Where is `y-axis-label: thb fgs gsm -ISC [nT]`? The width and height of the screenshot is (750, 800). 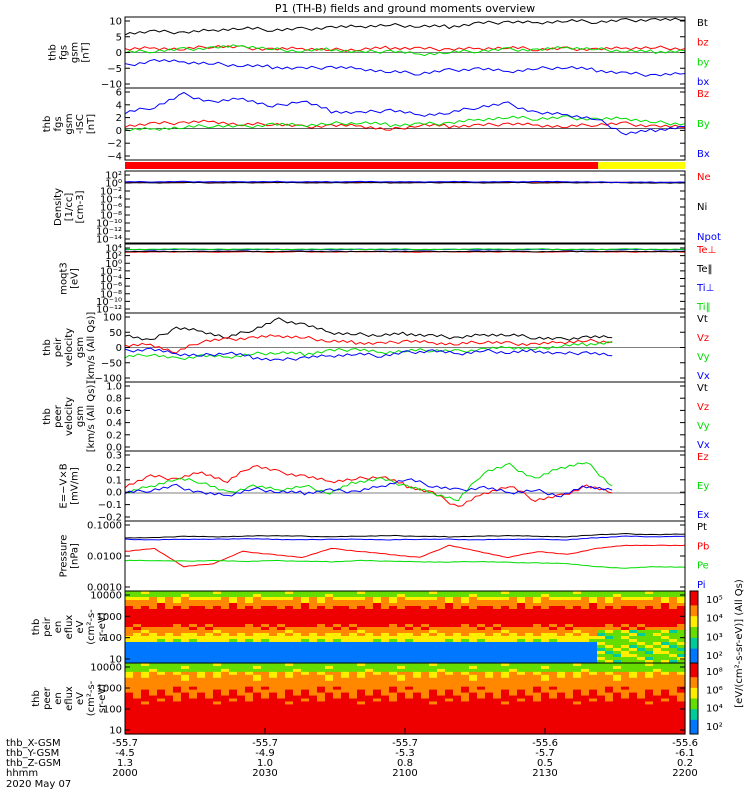 y-axis-label: thb fgs gsm -ISC [nT] is located at coordinates (69, 123).